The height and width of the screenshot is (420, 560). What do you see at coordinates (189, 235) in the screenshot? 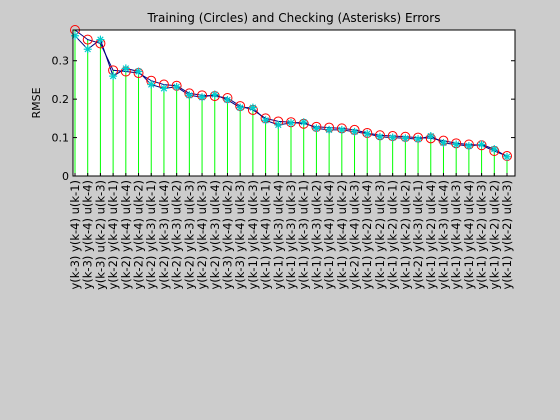
I see `x-tick-label: y(k-2) y(k-3) u(k-3)` at bounding box center [189, 235].